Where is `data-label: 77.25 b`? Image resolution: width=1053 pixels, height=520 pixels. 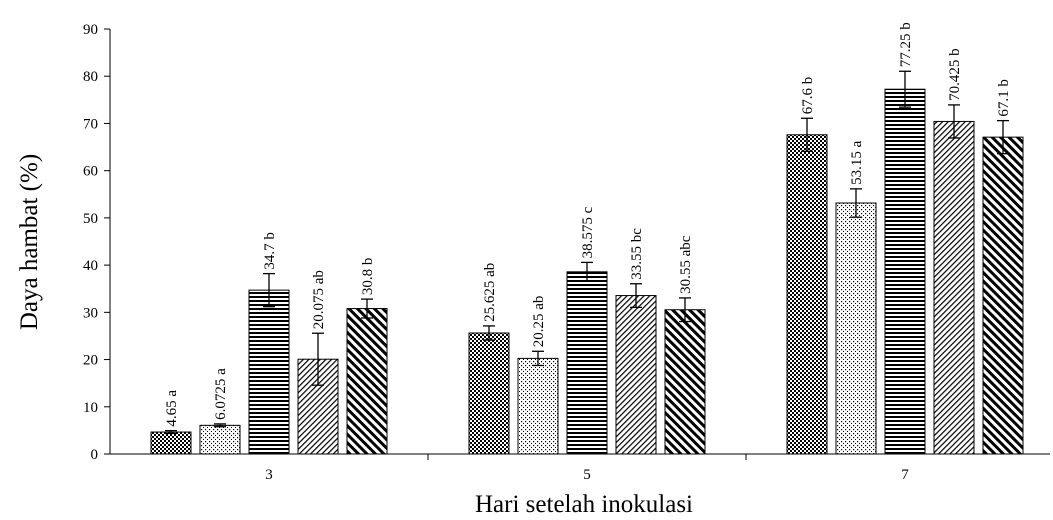
data-label: 77.25 b is located at coordinates (906, 44).